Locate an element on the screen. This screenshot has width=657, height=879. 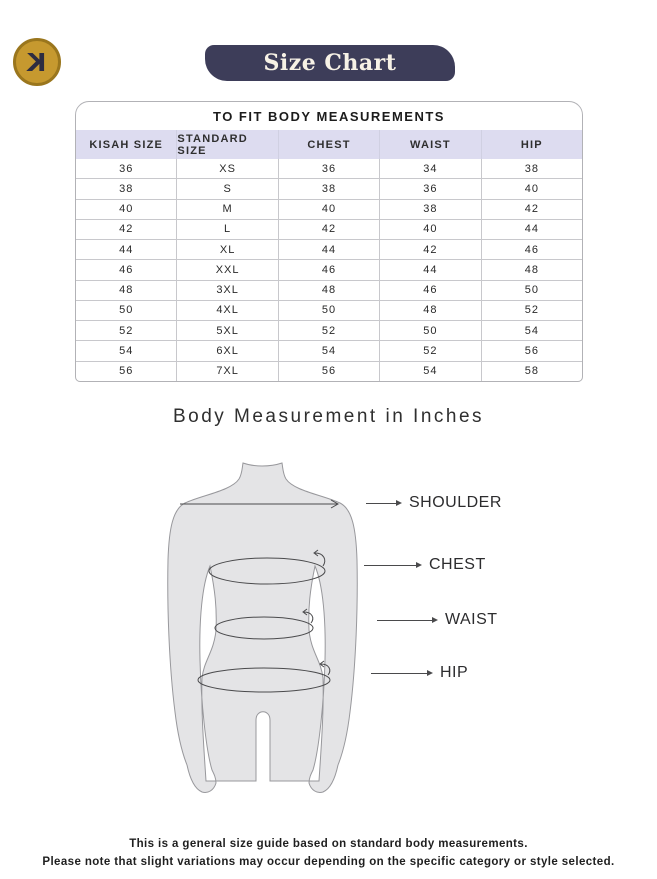
table-cell: L is located at coordinates (226, 229).